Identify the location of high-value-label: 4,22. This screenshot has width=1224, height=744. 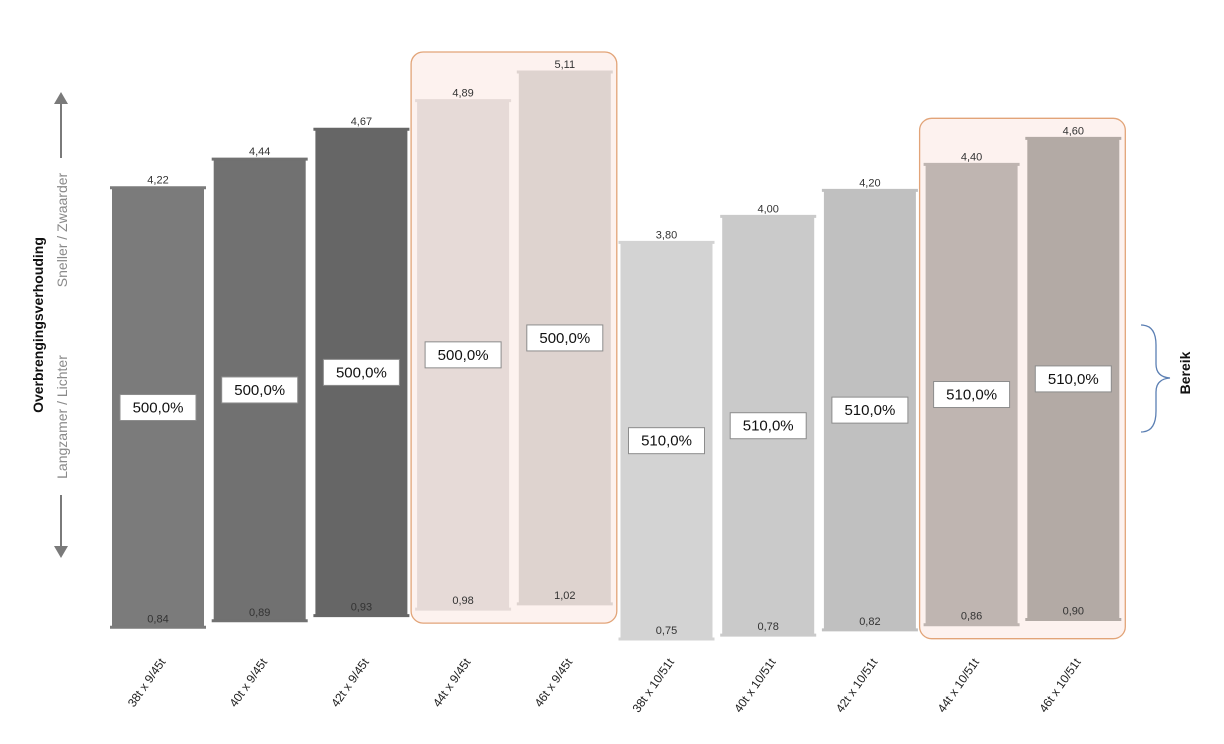
(157, 181).